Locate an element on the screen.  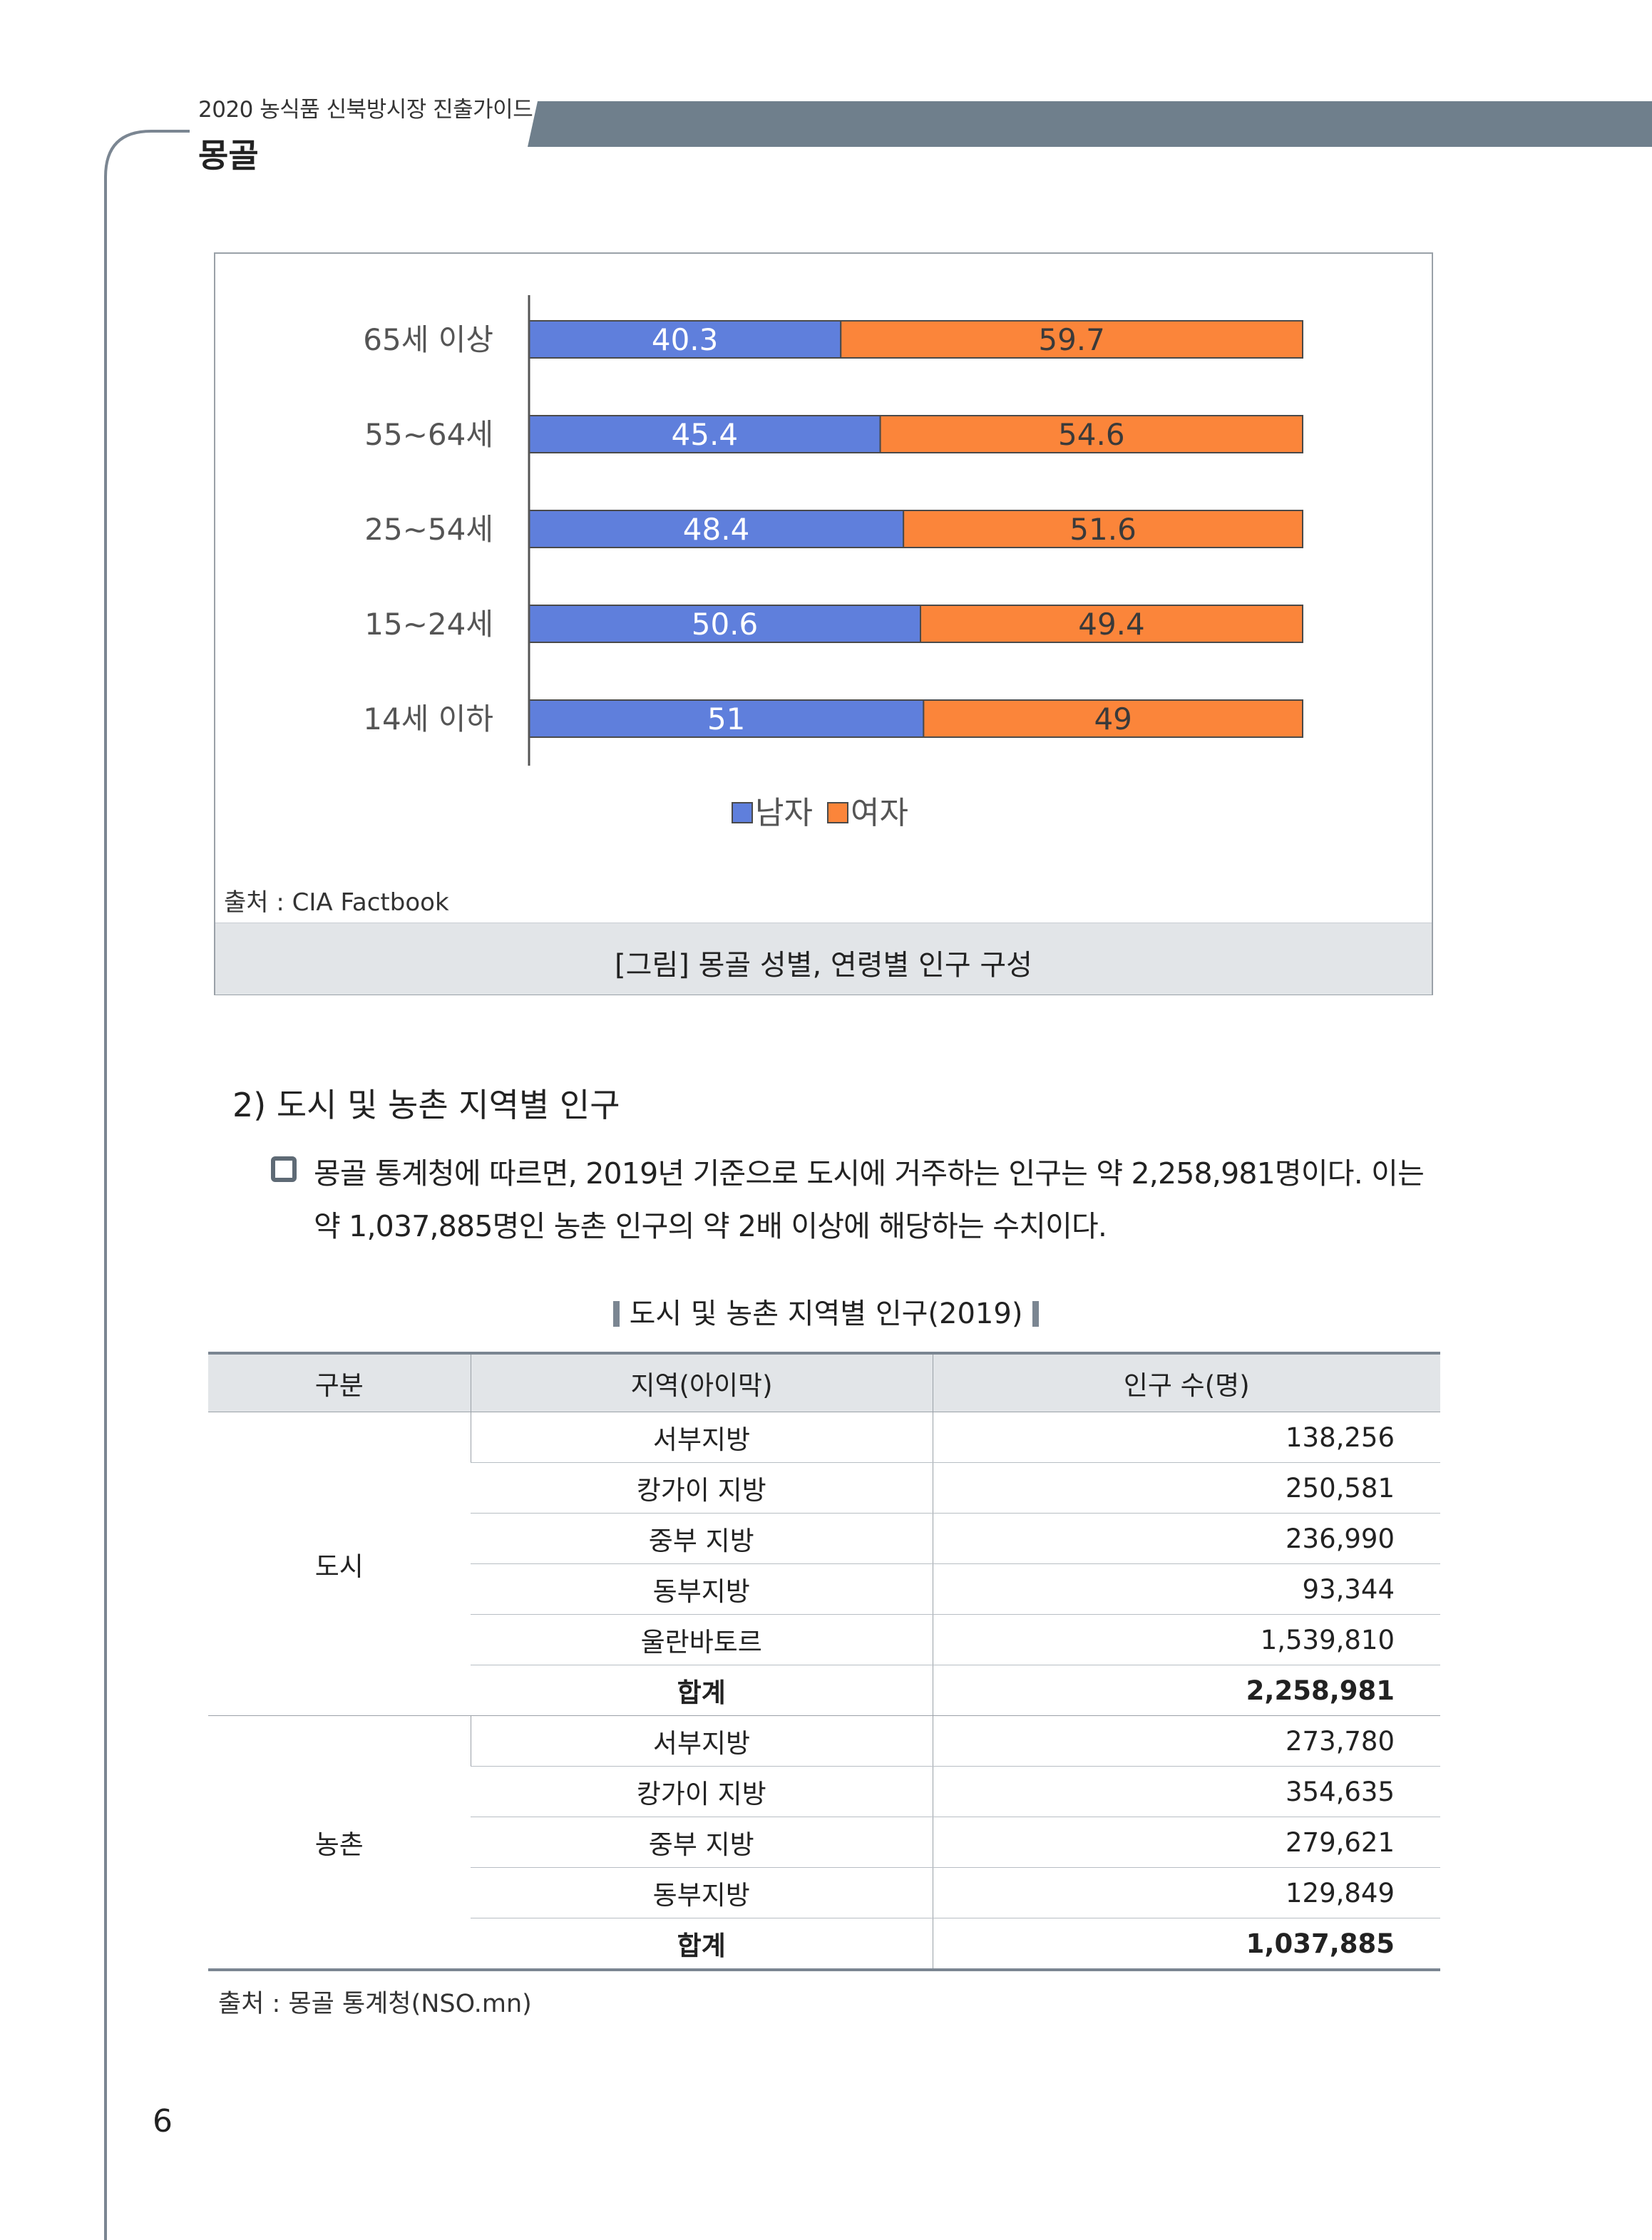
table-row: 중부 지방 279,621 is located at coordinates (824, 1842).